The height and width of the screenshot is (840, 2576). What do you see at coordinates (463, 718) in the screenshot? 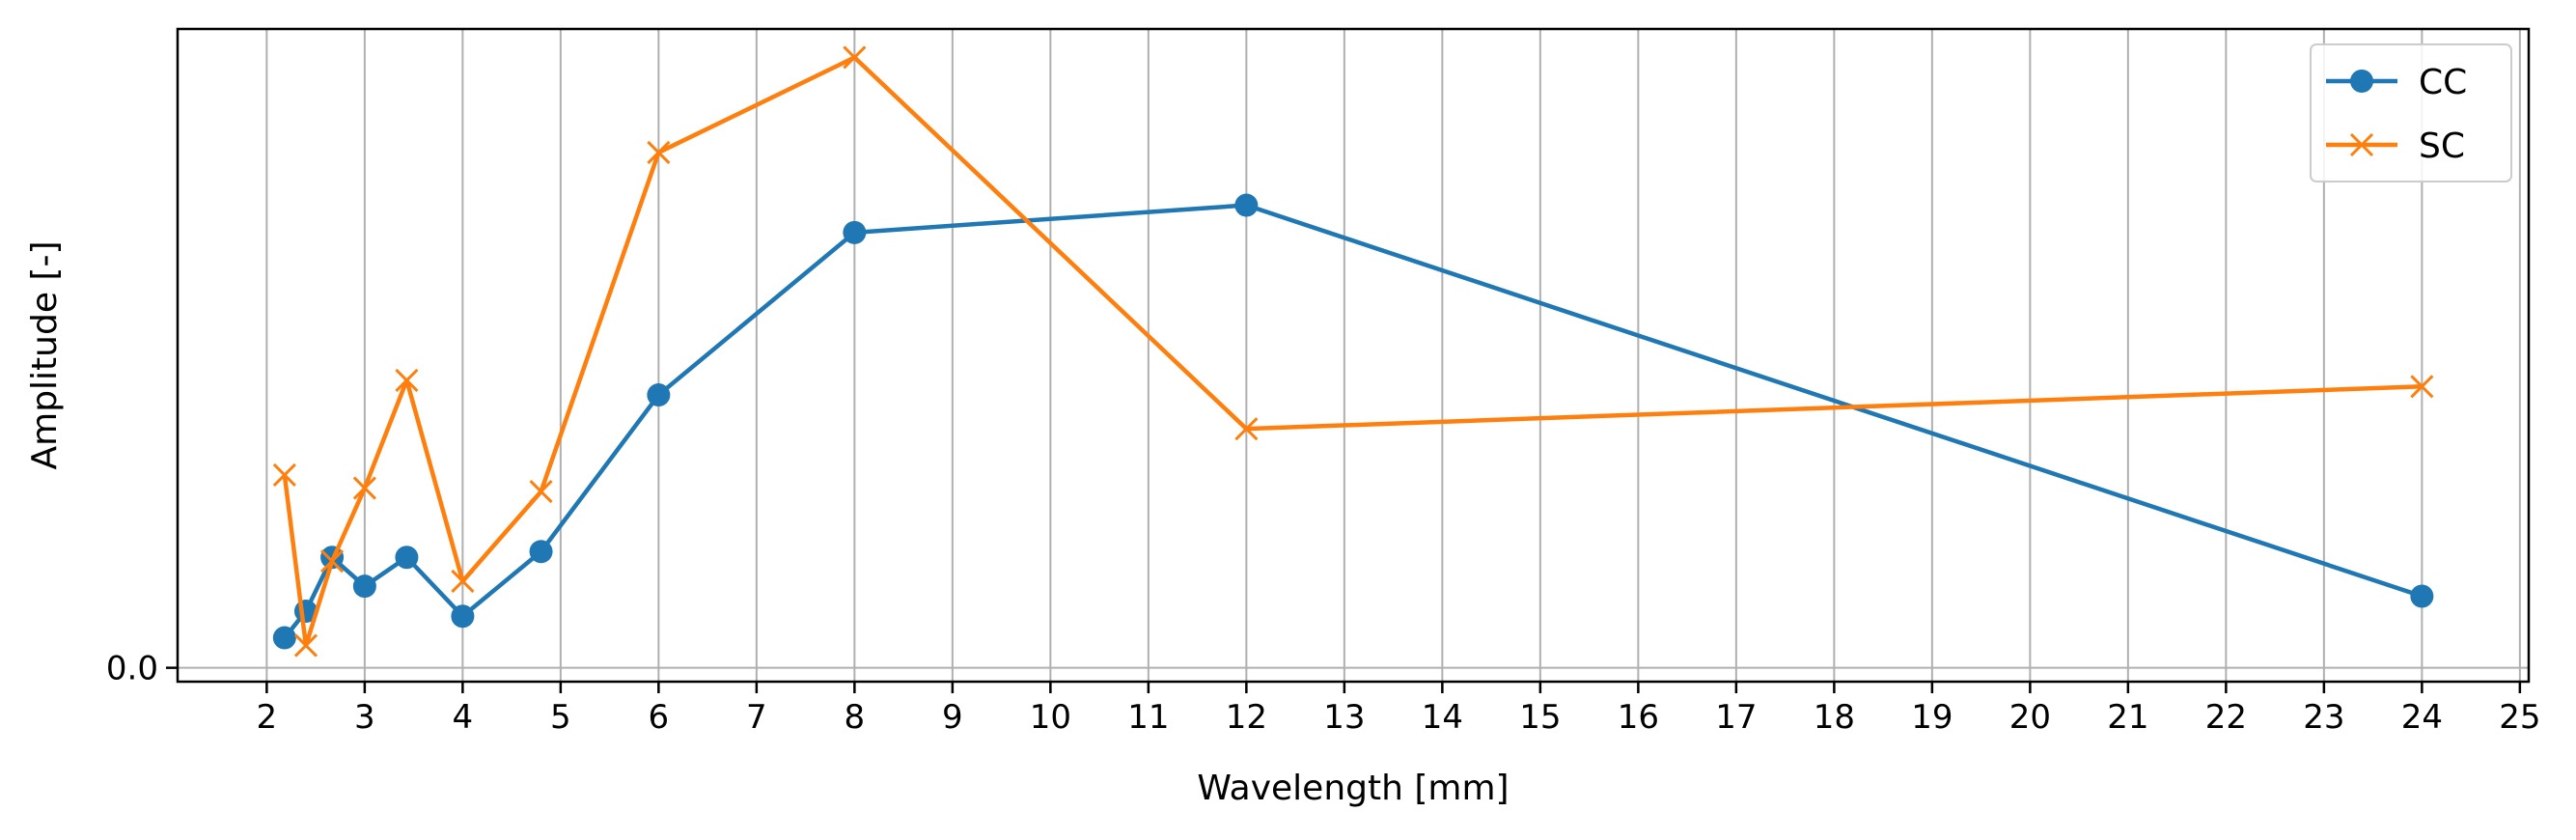
I see `x-tick-label: 4` at bounding box center [463, 718].